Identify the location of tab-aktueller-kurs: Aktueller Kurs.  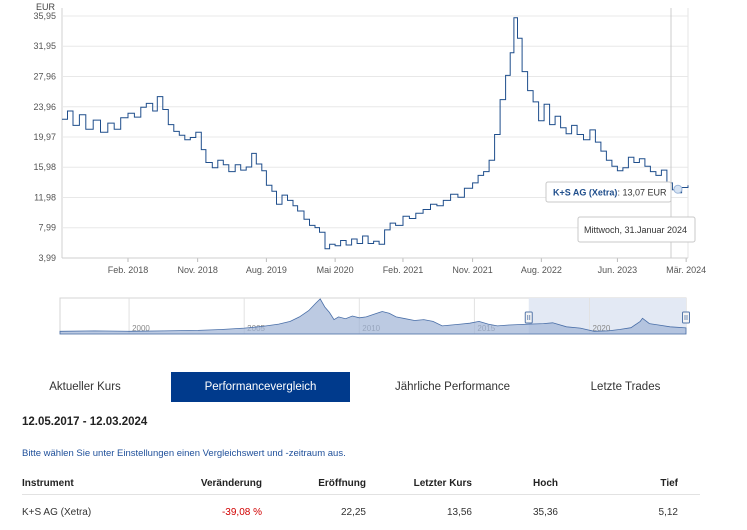
(85, 387).